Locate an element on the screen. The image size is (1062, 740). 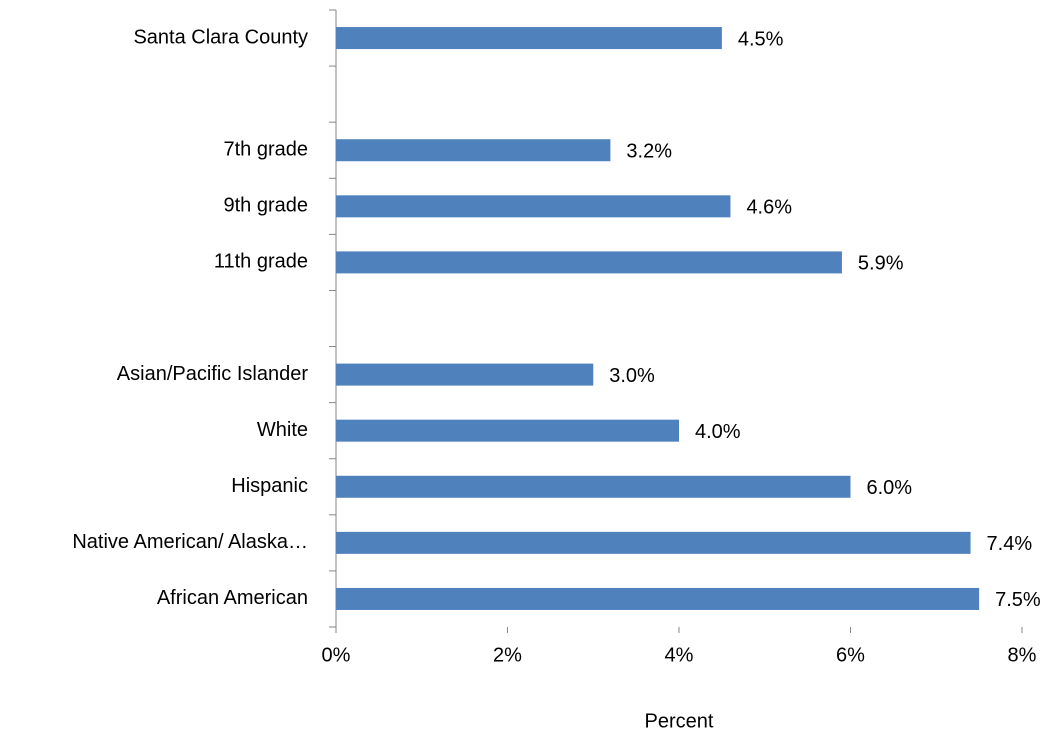
value-label: 4.0% is located at coordinates (718, 432).